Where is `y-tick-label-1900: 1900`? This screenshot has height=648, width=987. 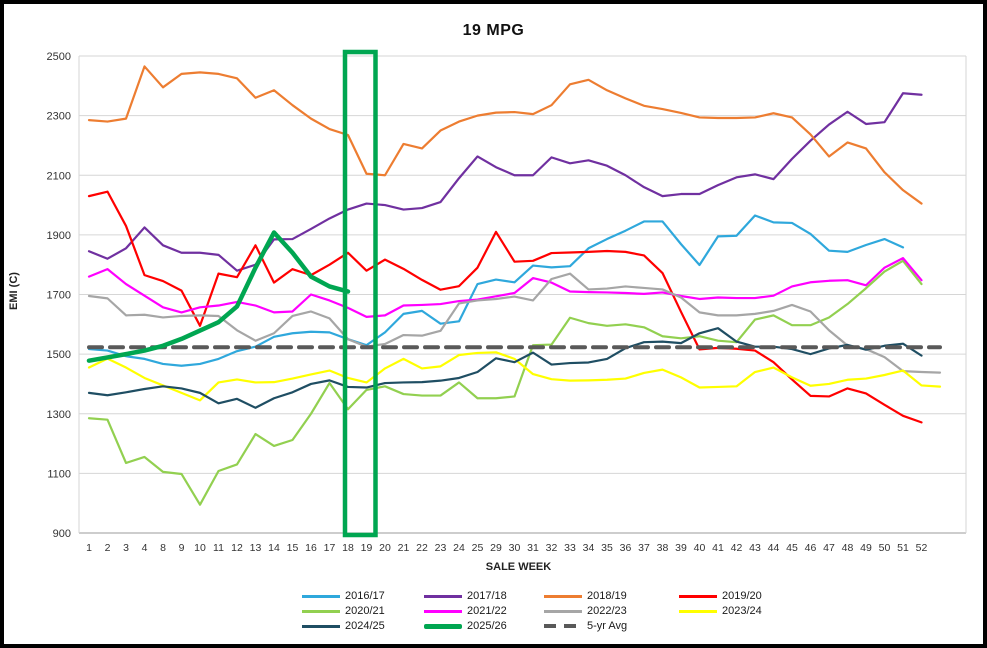 y-tick-label-1900: 1900 is located at coordinates (59, 236).